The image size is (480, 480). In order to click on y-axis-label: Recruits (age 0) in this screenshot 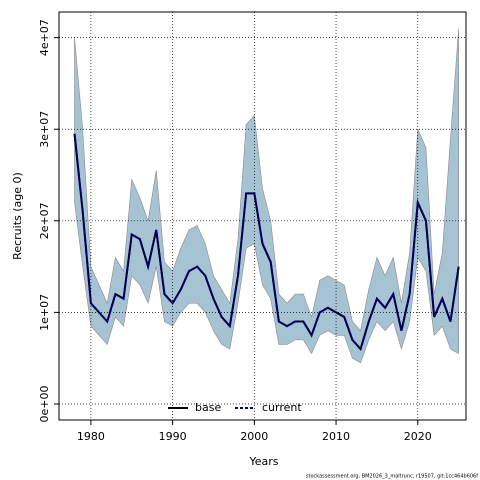, I will do `click(17, 216)`.